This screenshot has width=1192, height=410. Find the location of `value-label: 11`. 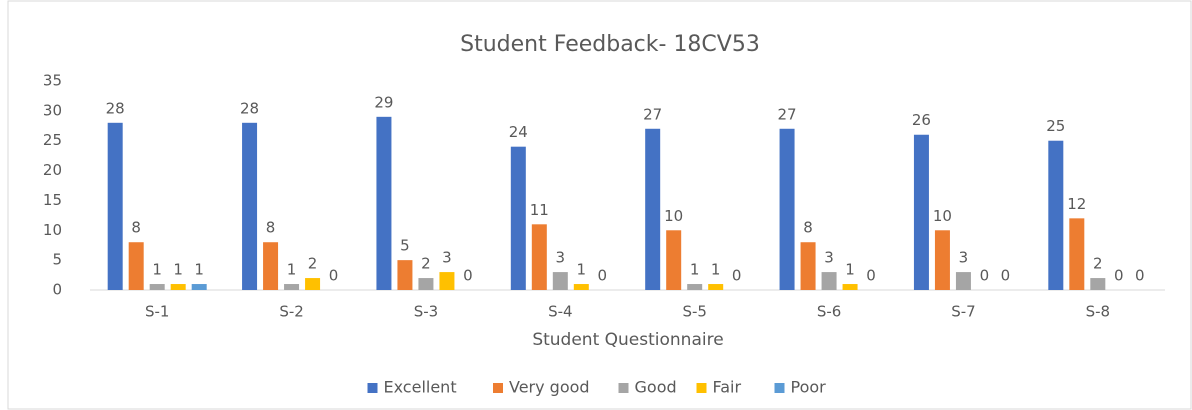

value-label: 11 is located at coordinates (539, 210).